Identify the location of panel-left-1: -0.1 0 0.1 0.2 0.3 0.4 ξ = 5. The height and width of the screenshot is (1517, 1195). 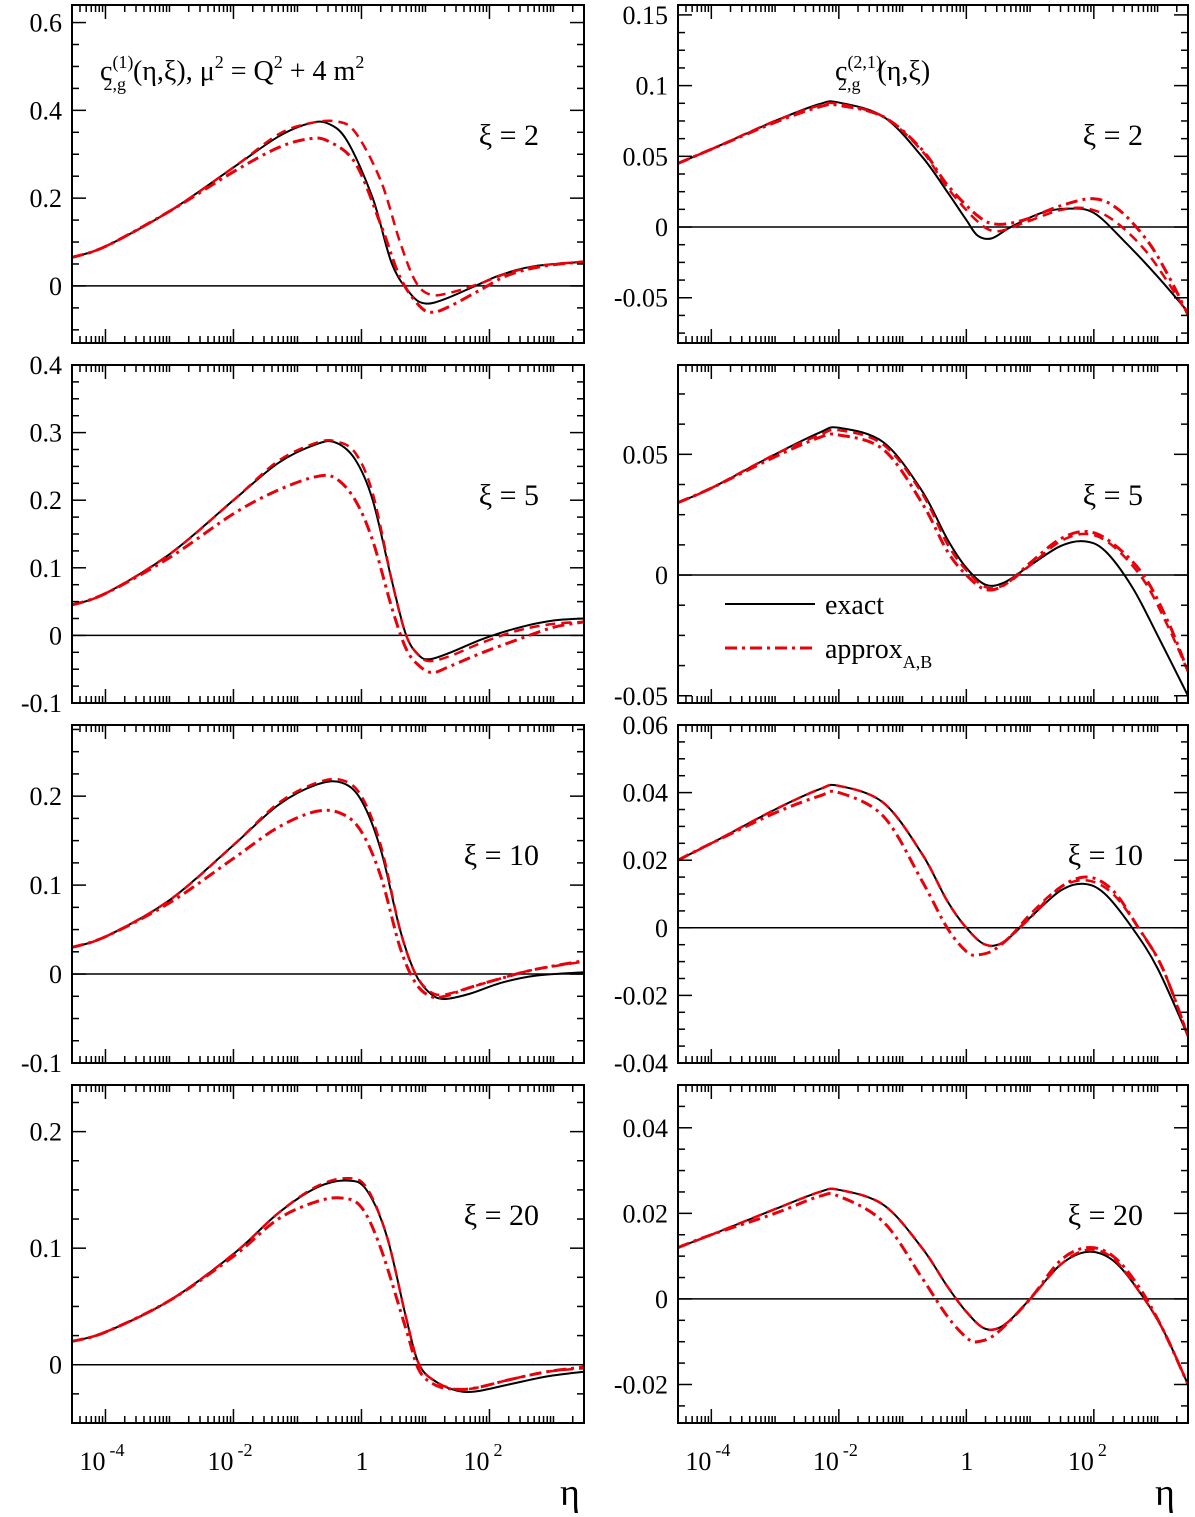
(303, 534).